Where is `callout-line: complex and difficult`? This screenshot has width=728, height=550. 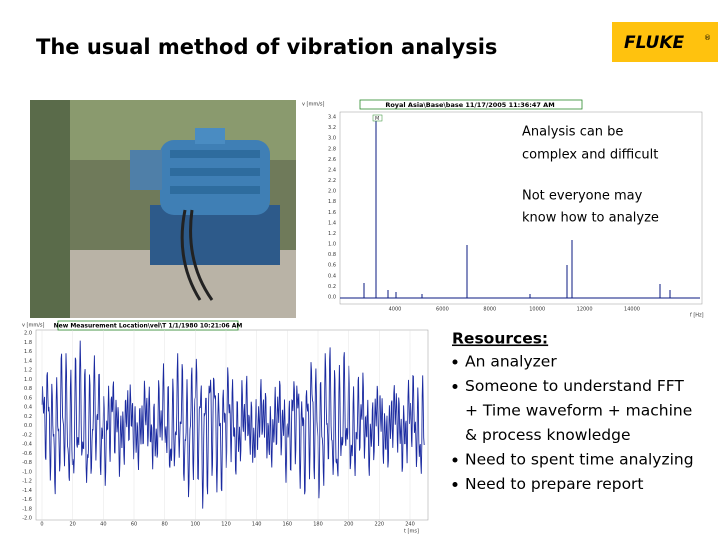
callout-line: complex and difficult is located at coordinates (590, 155).